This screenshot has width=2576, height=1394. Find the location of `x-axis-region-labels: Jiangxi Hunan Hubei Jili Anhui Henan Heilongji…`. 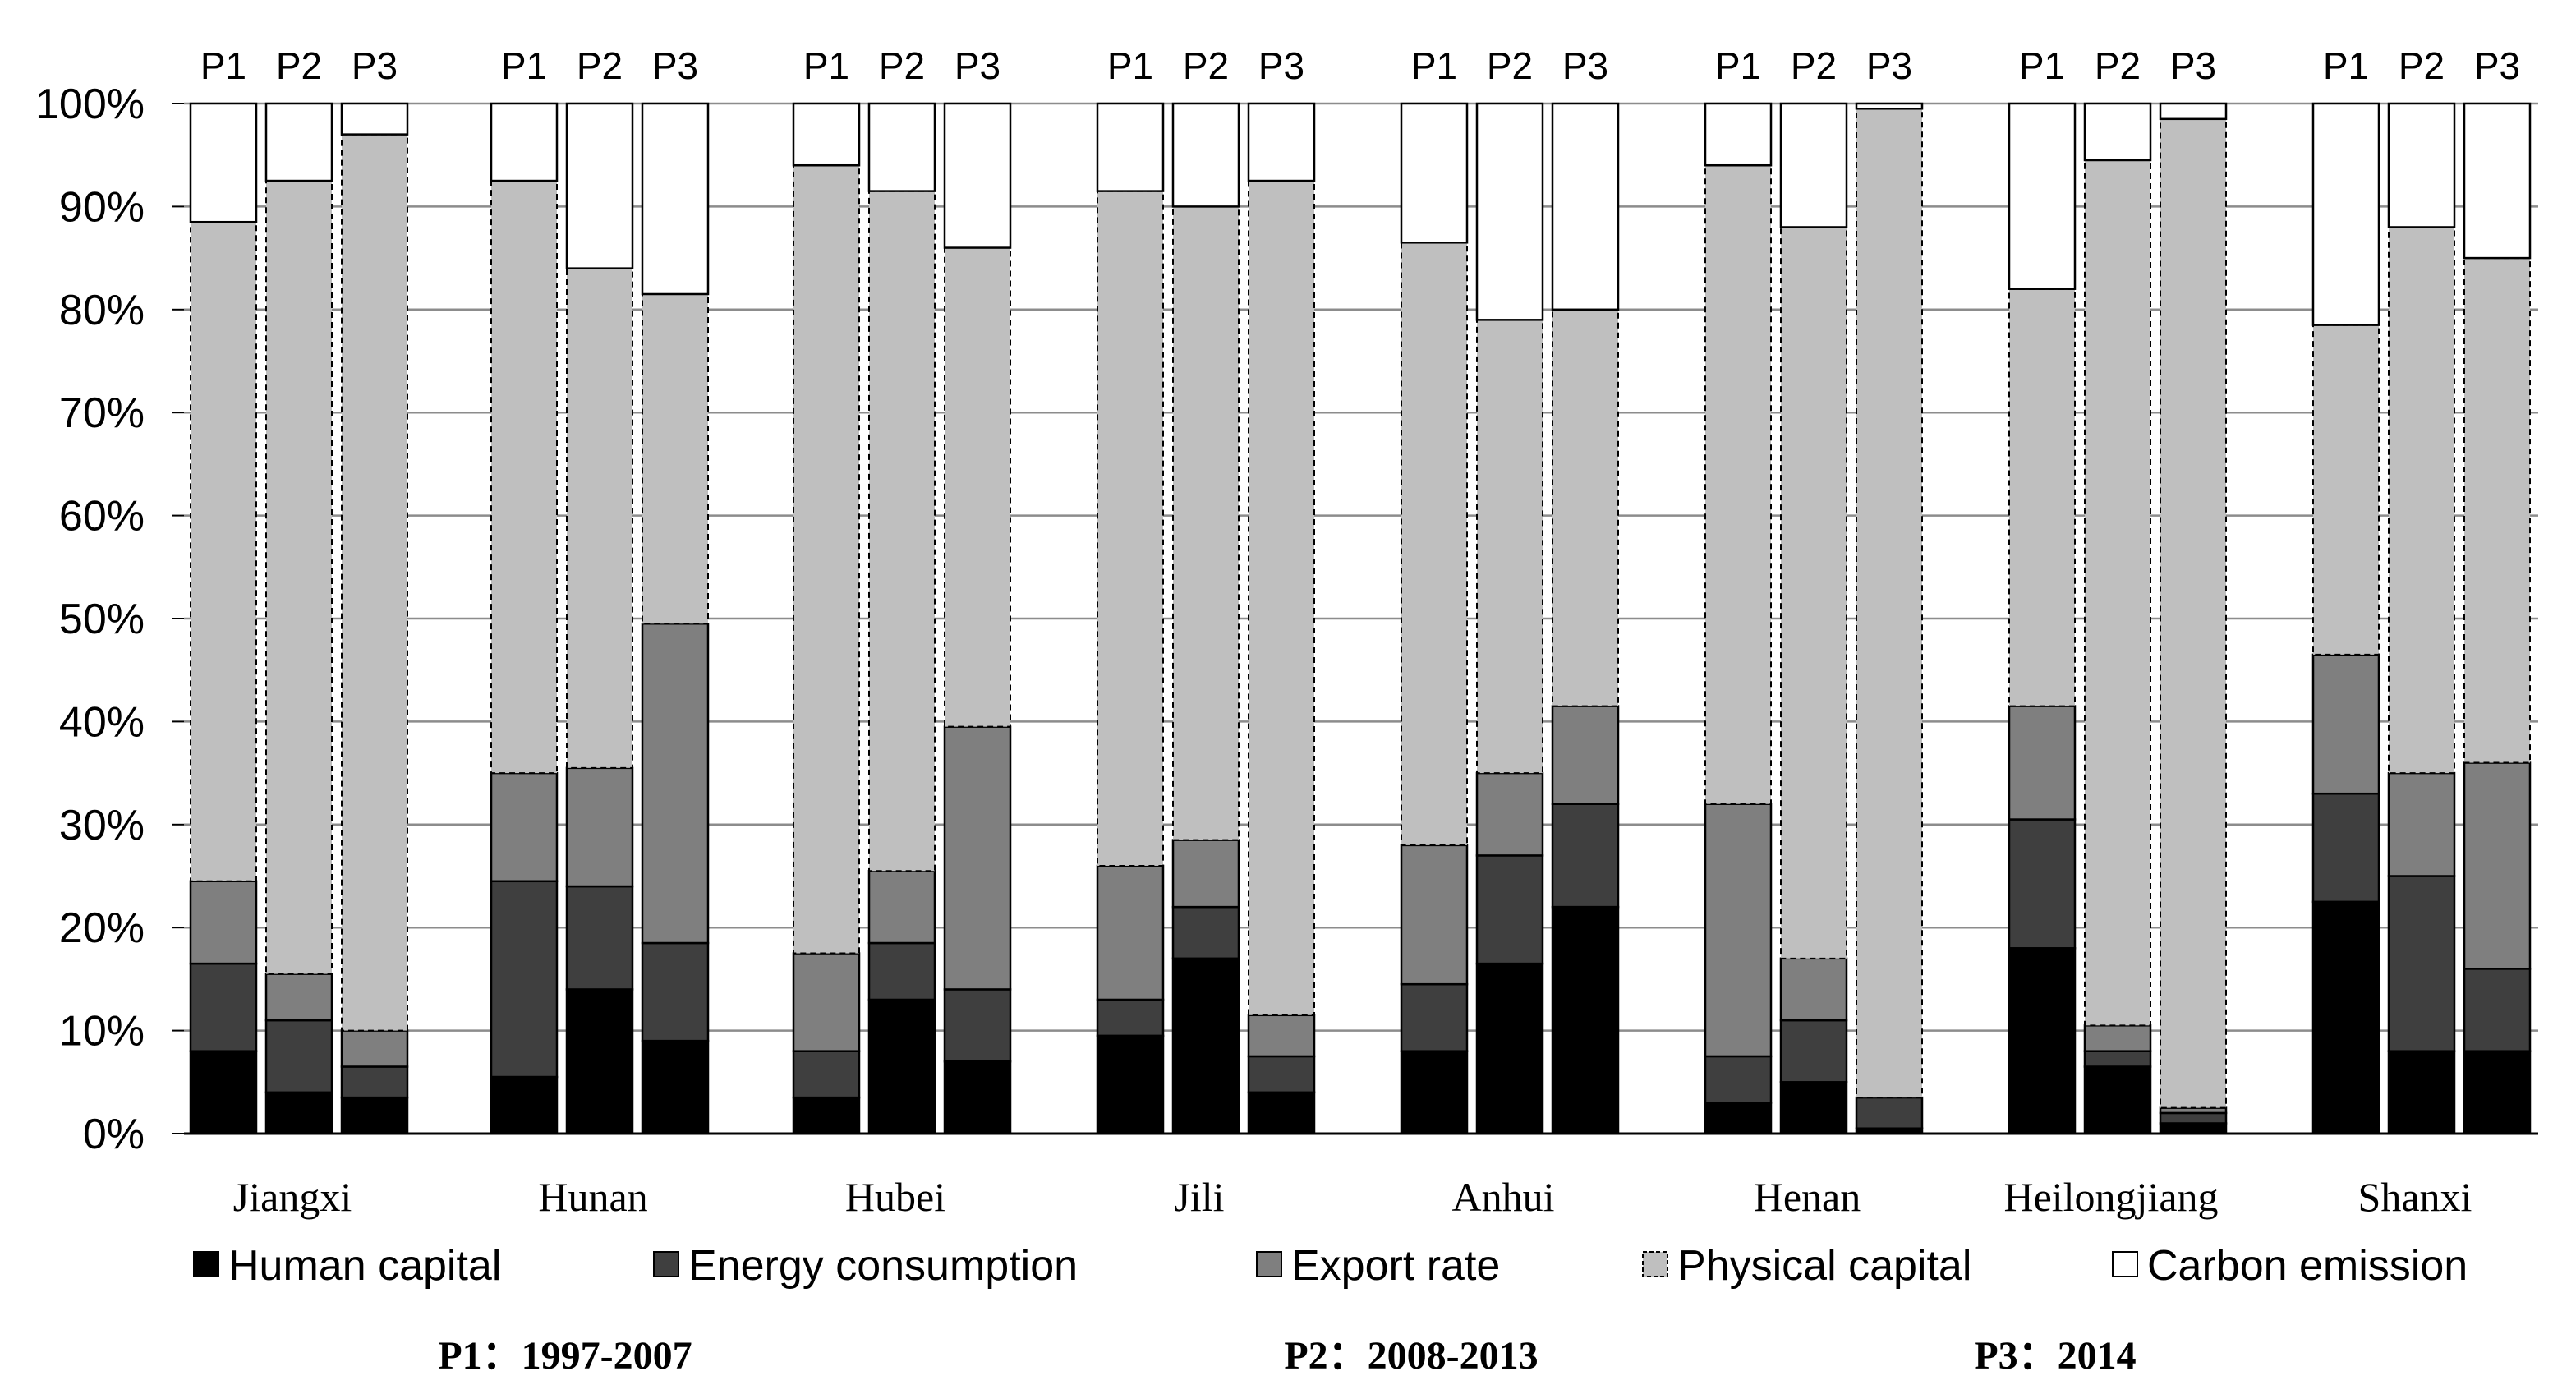

x-axis-region-labels: Jiangxi Hunan Hubei Jili Anhui Henan Heilongji… is located at coordinates (1352, 1197).